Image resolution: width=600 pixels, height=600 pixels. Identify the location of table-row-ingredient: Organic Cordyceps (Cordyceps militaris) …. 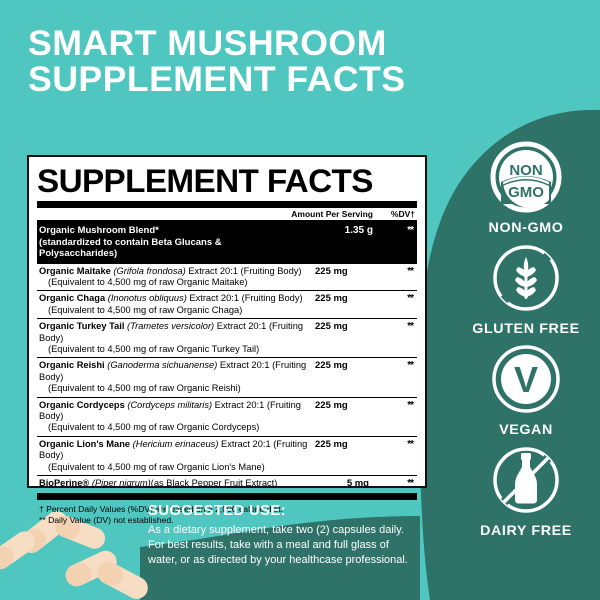
(227, 417).